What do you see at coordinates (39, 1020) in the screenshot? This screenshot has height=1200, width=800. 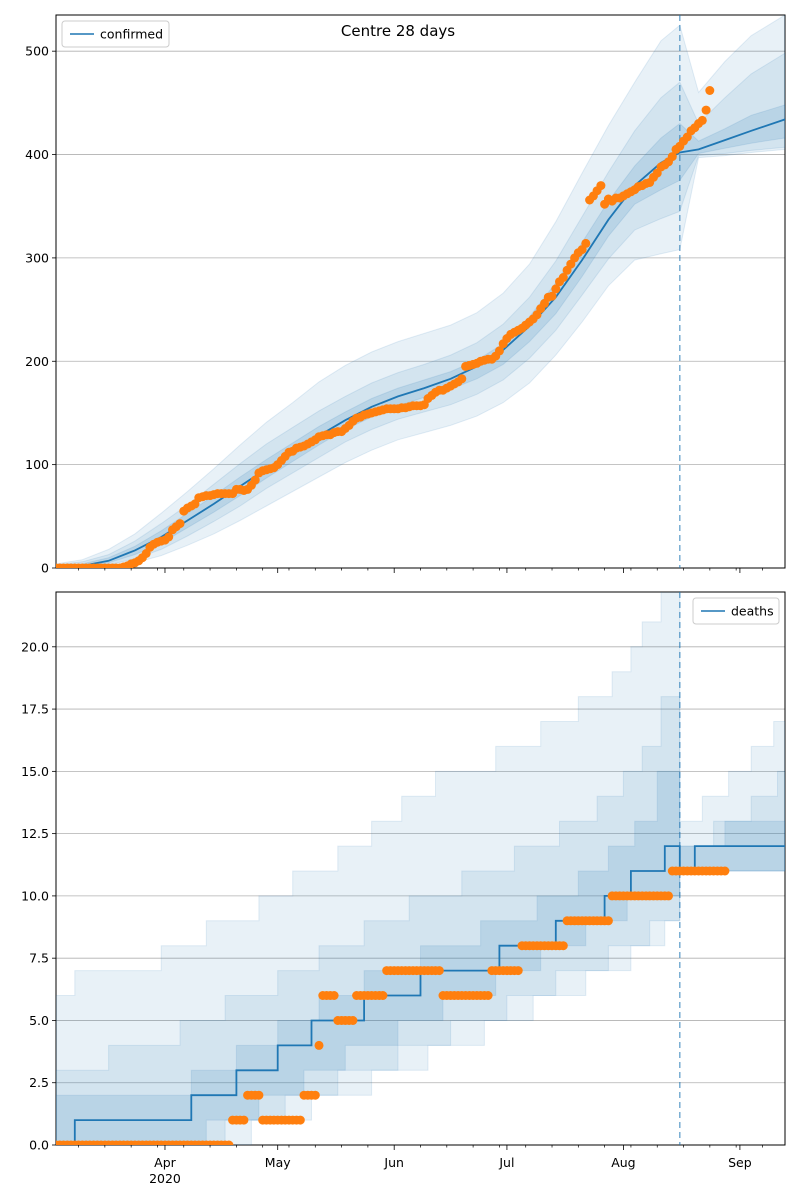 I see `y-tick-label: 5.0` at bounding box center [39, 1020].